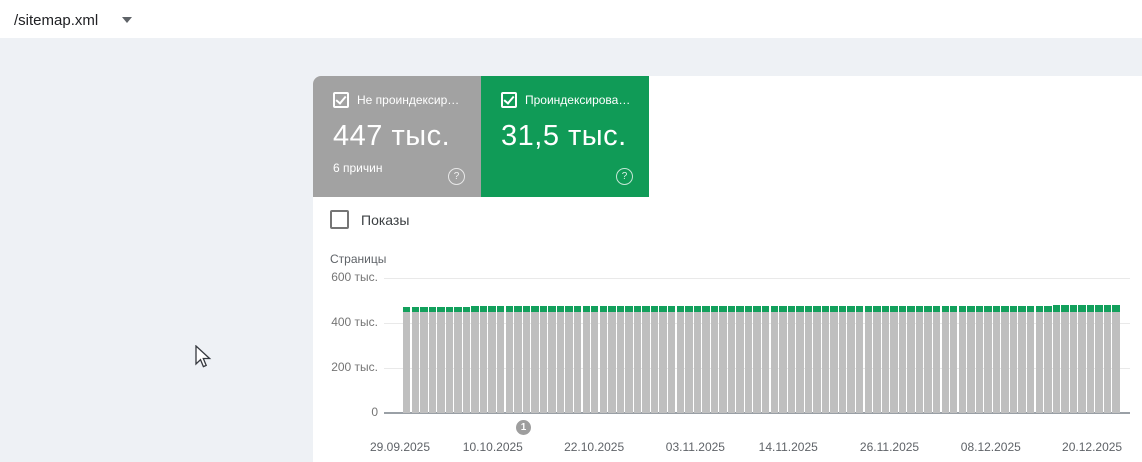  I want to click on card-value: 31,5 тыс., so click(564, 136).